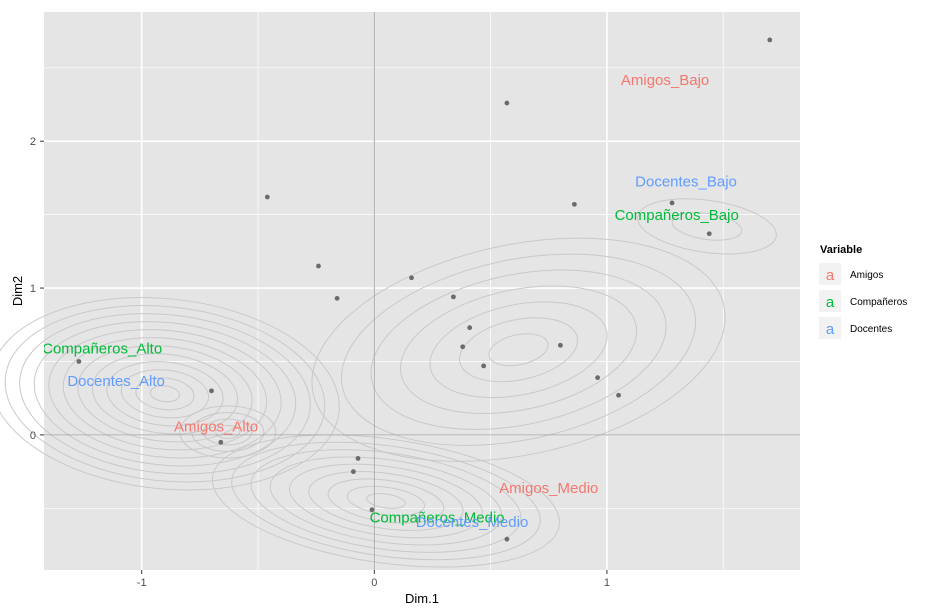 Image resolution: width=937 pixels, height=612 pixels. Describe the element at coordinates (17, 291) in the screenshot. I see `y-axis-title: Dim2` at that location.